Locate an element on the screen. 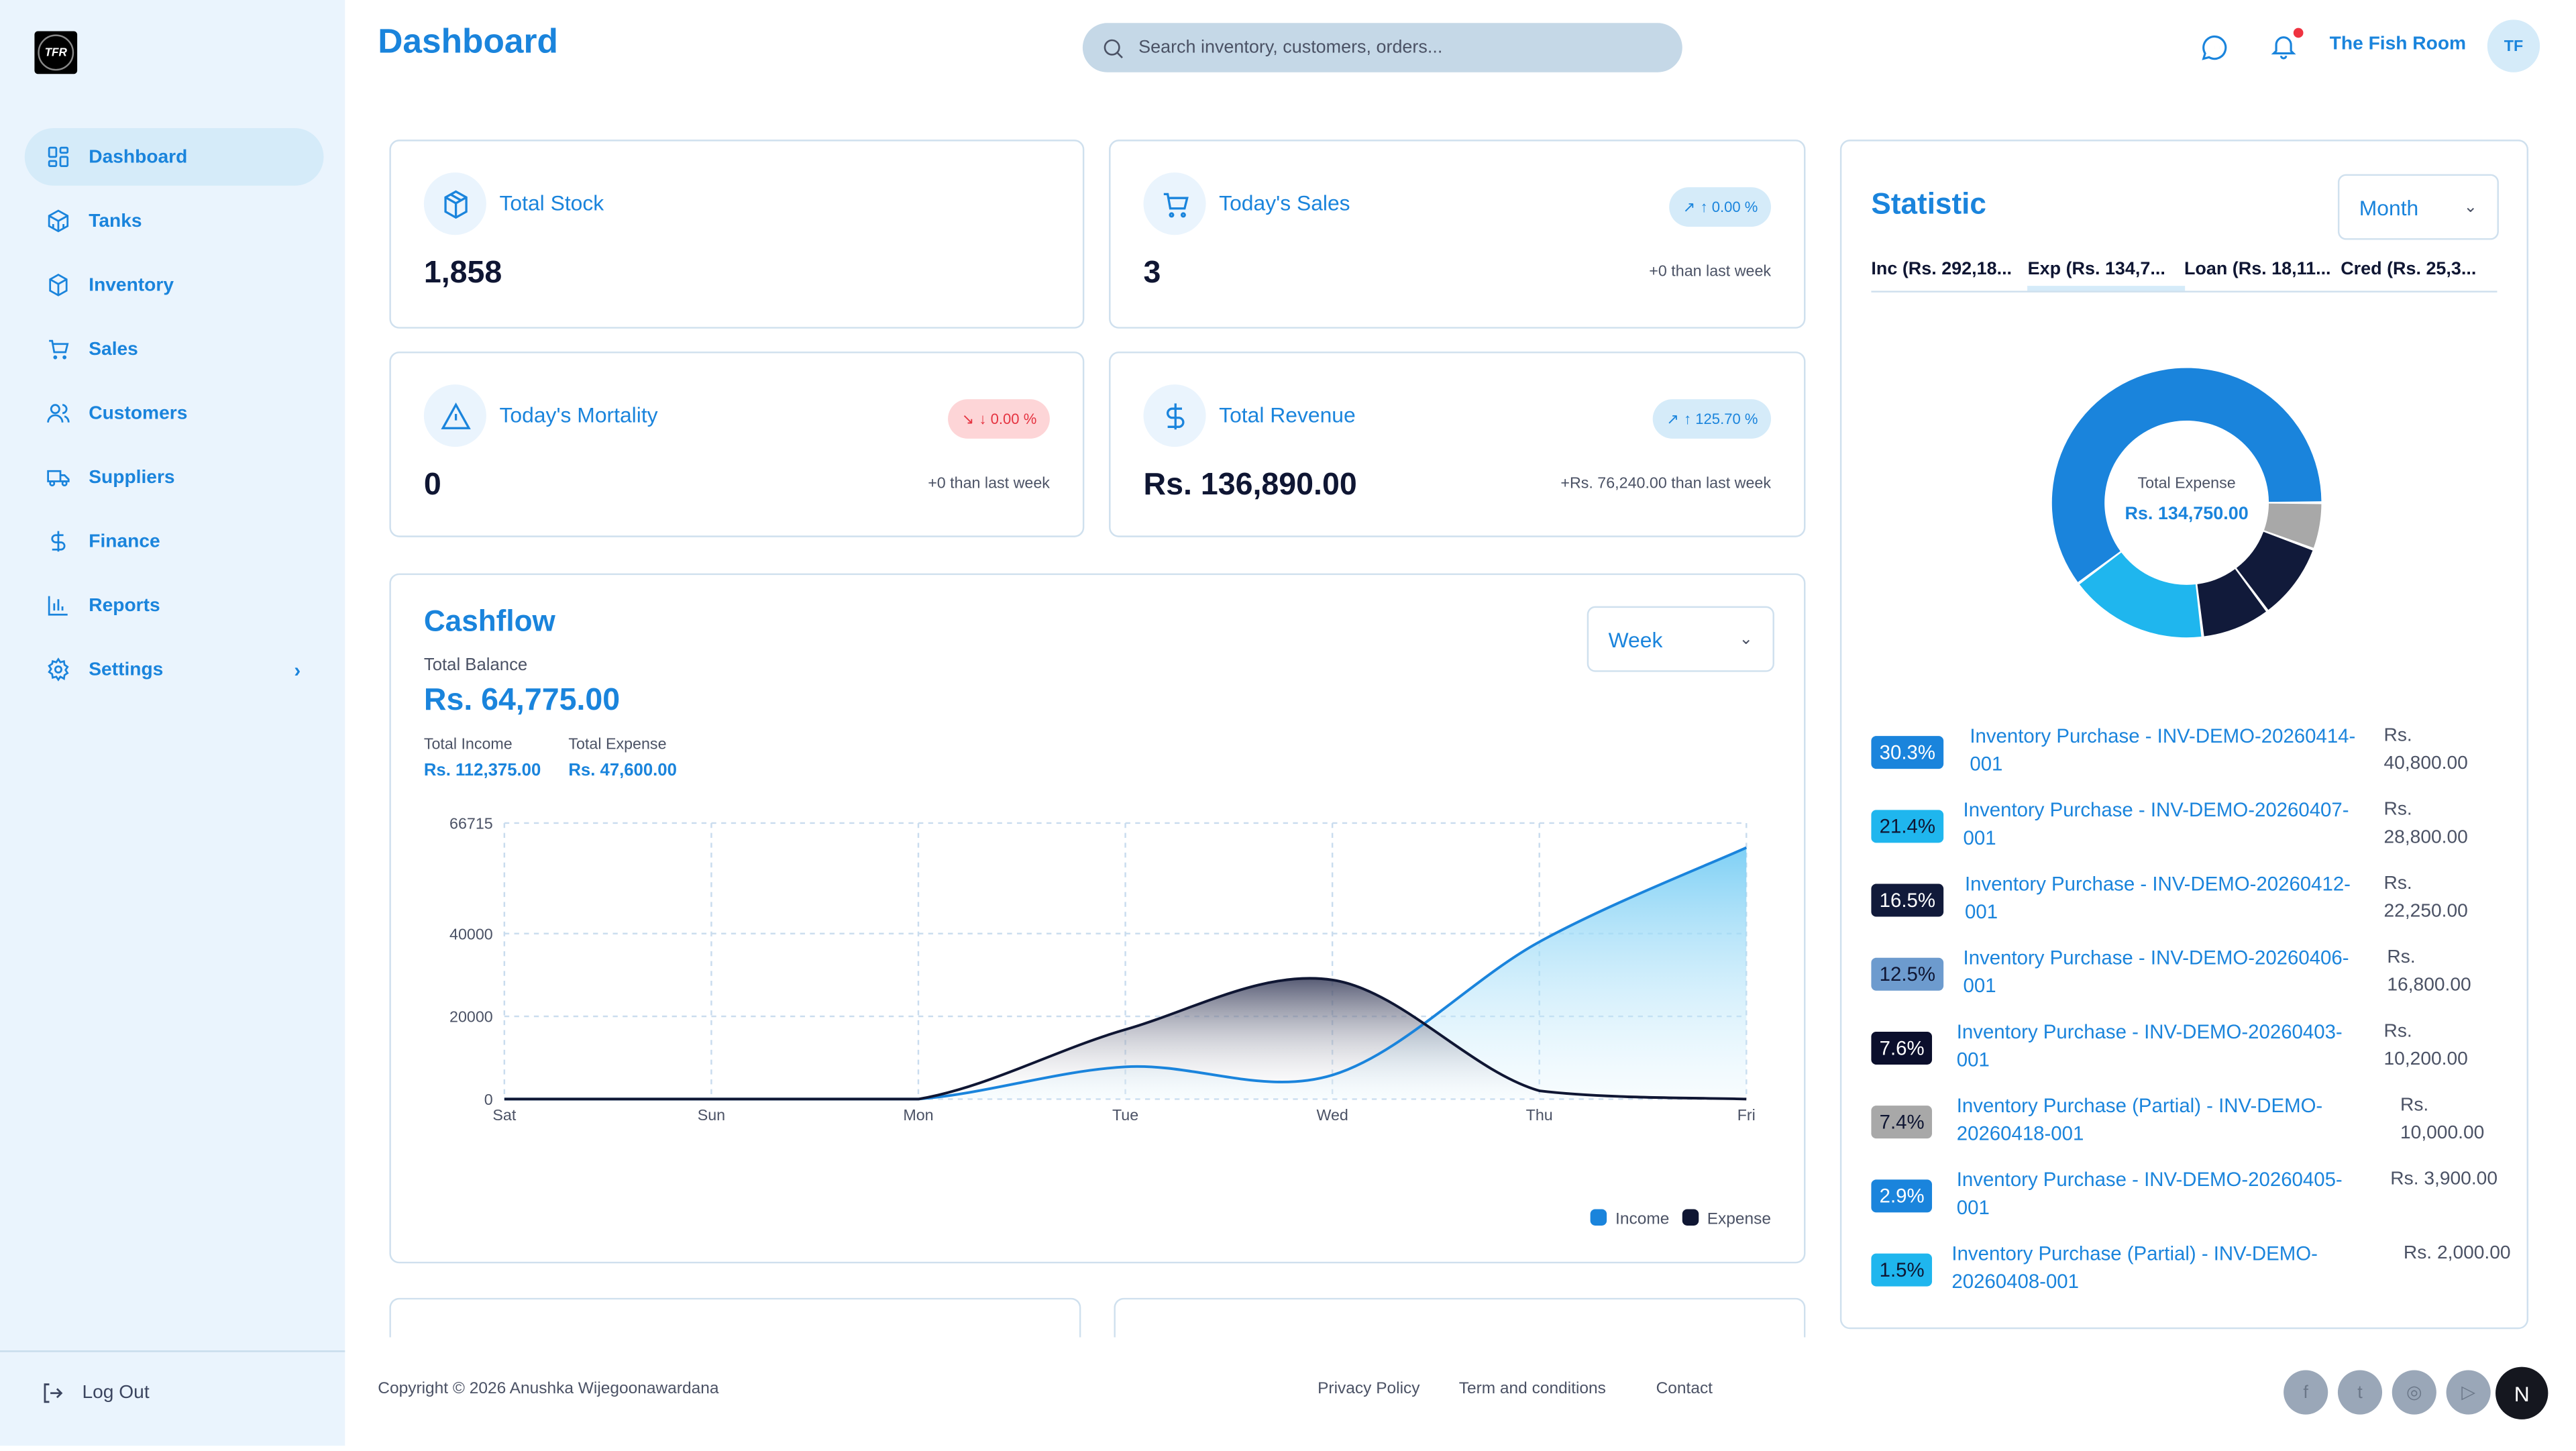  expense-line is located at coordinates (1125, 1039).